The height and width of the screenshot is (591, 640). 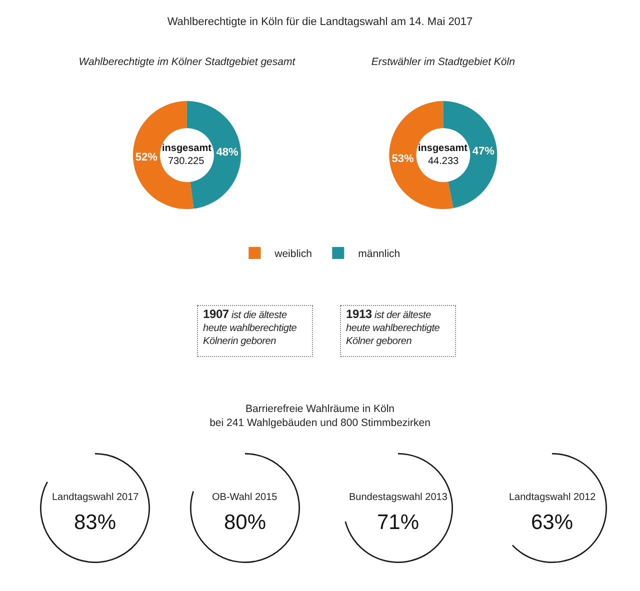 I want to click on chart-title: Wahlberechtigte in Köln für die Landtagswahl am 14. Mai 2017, so click(x=320, y=22).